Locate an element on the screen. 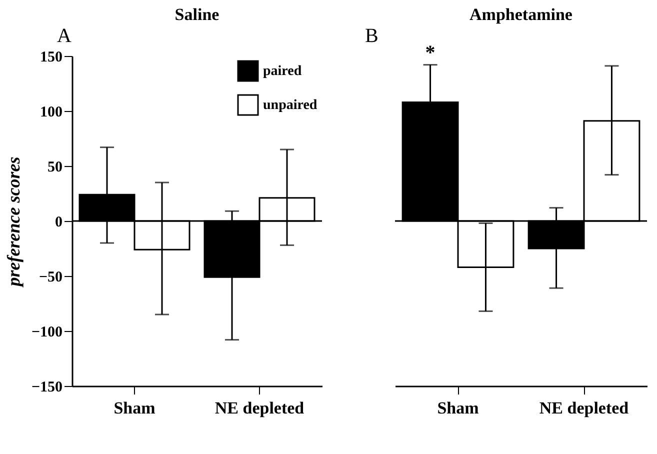 The image size is (657, 454). legend-label: paired is located at coordinates (282, 71).